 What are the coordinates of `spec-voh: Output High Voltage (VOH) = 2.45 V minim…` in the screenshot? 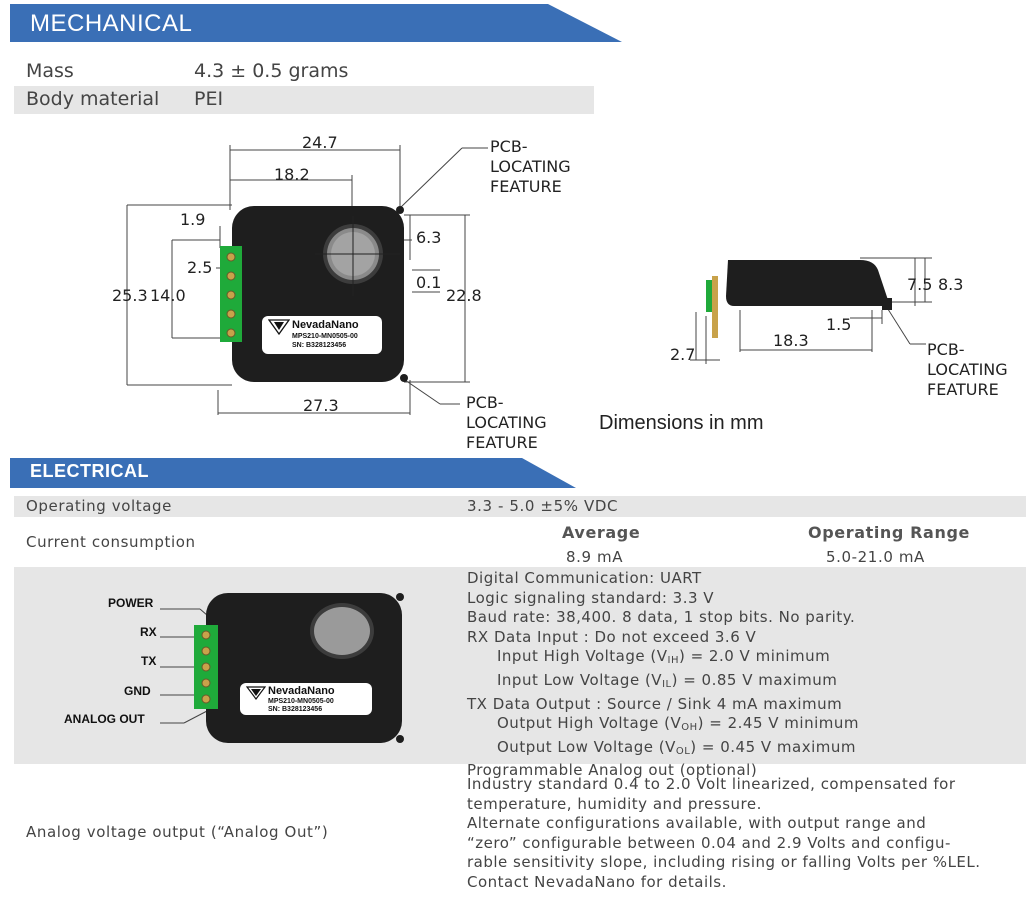 It's located at (678, 724).